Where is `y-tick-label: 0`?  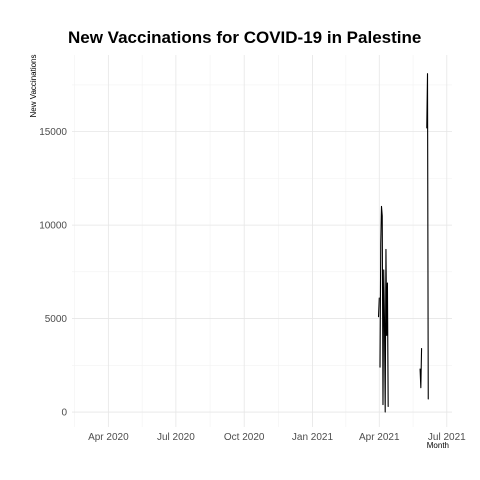 y-tick-label: 0 is located at coordinates (64, 413).